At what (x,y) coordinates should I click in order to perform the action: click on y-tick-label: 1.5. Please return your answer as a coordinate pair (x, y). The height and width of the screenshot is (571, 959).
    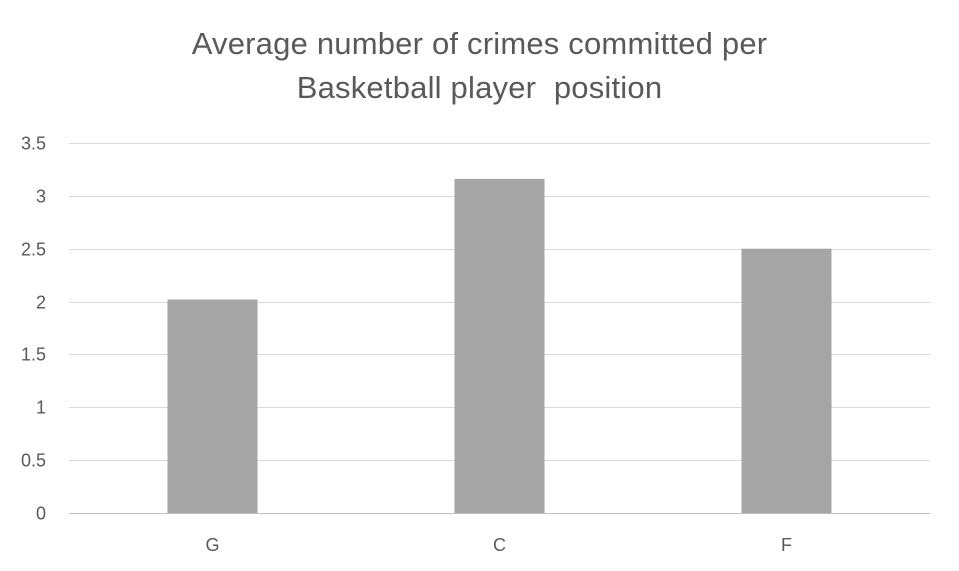
    Looking at the image, I should click on (33, 355).